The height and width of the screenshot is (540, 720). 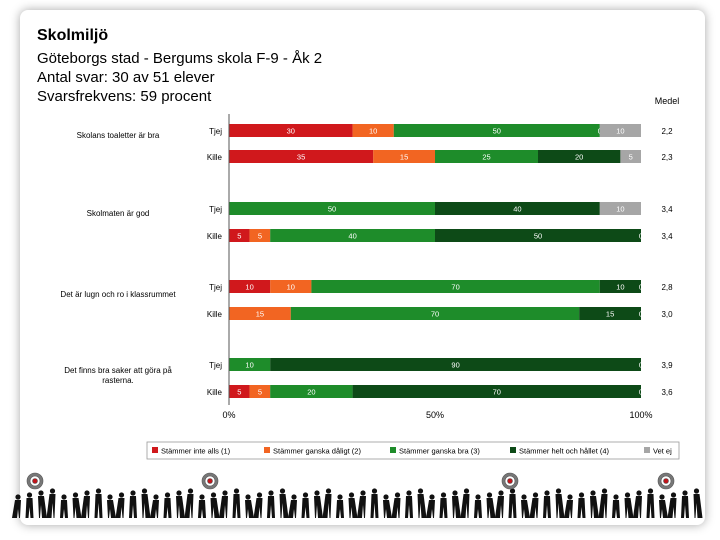 What do you see at coordinates (118, 294) in the screenshot?
I see `question-label: Det är lugn och ro i klassrummet` at bounding box center [118, 294].